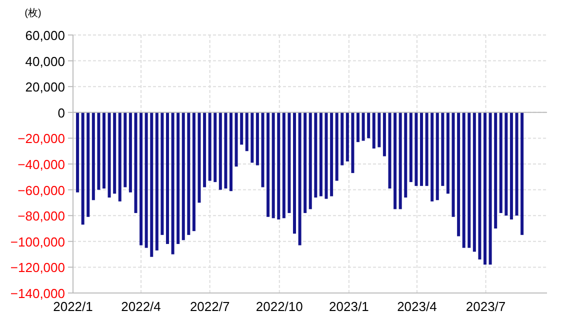 Image resolution: width=568 pixels, height=325 pixels. I want to click on x-tick-label: 2022/7, so click(210, 306).